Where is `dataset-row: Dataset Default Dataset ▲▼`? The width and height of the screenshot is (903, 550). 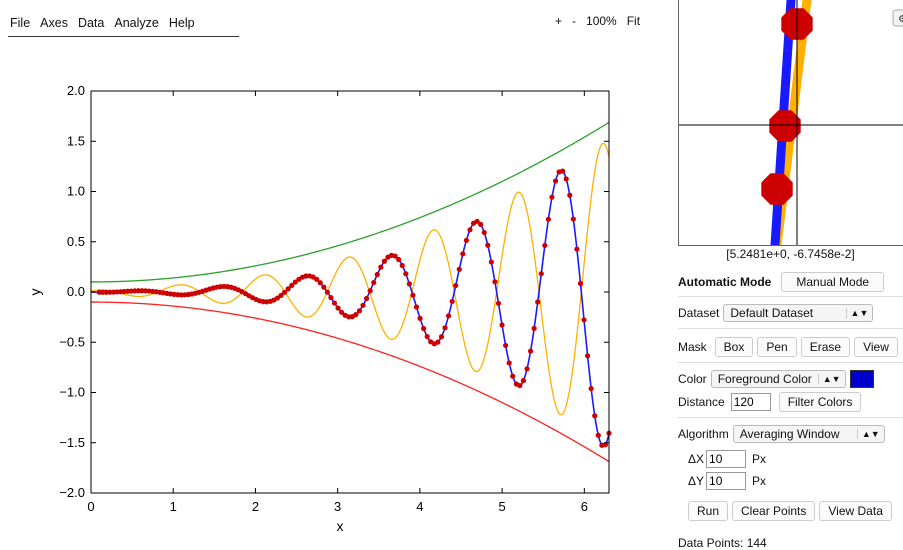 dataset-row: Dataset Default Dataset ▲▼ is located at coordinates (790, 313).